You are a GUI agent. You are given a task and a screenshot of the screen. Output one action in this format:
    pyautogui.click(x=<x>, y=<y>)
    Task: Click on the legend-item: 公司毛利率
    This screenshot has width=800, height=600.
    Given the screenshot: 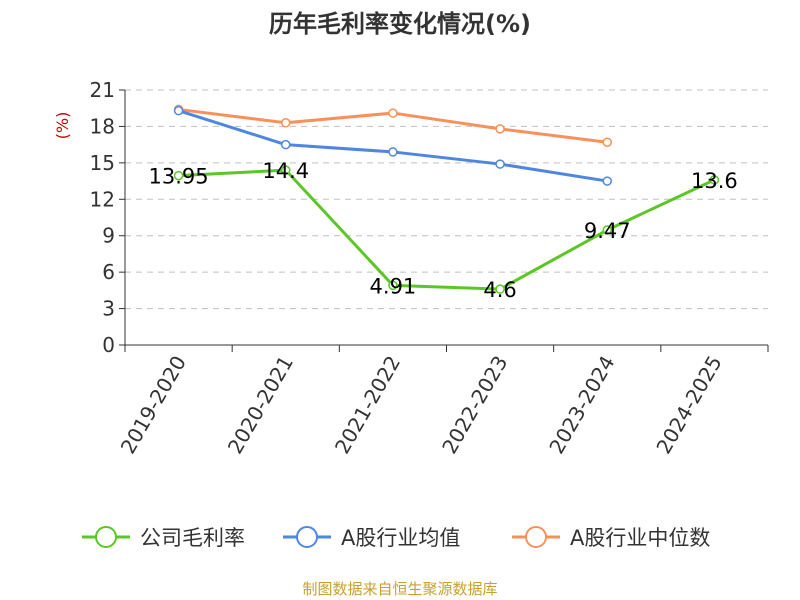 What is the action you would take?
    pyautogui.click(x=163, y=538)
    